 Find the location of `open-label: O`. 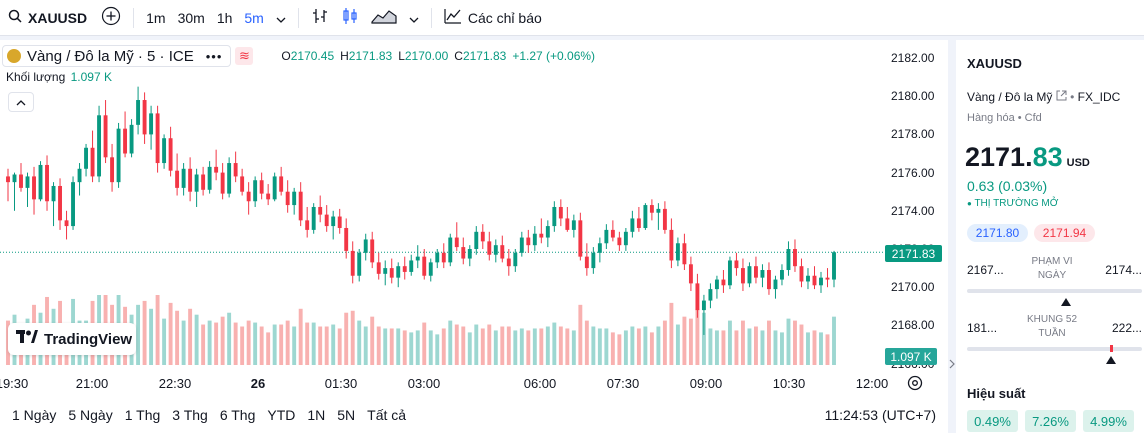

open-label: O is located at coordinates (286, 56).